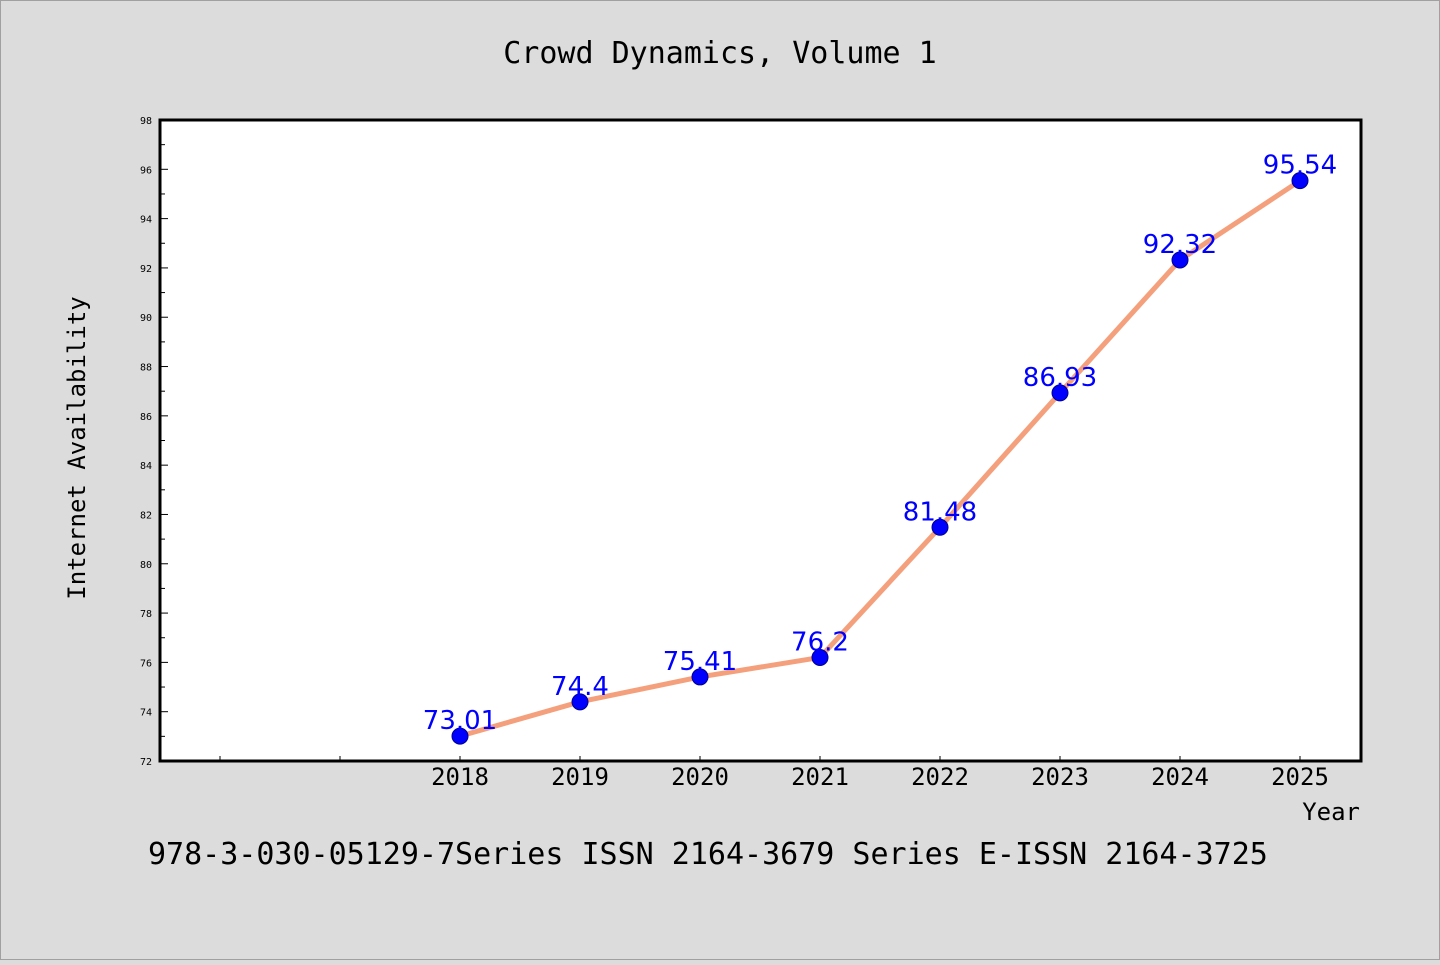 The width and height of the screenshot is (1440, 965). Describe the element at coordinates (1180, 777) in the screenshot. I see `x-tick-label: 2024` at that location.